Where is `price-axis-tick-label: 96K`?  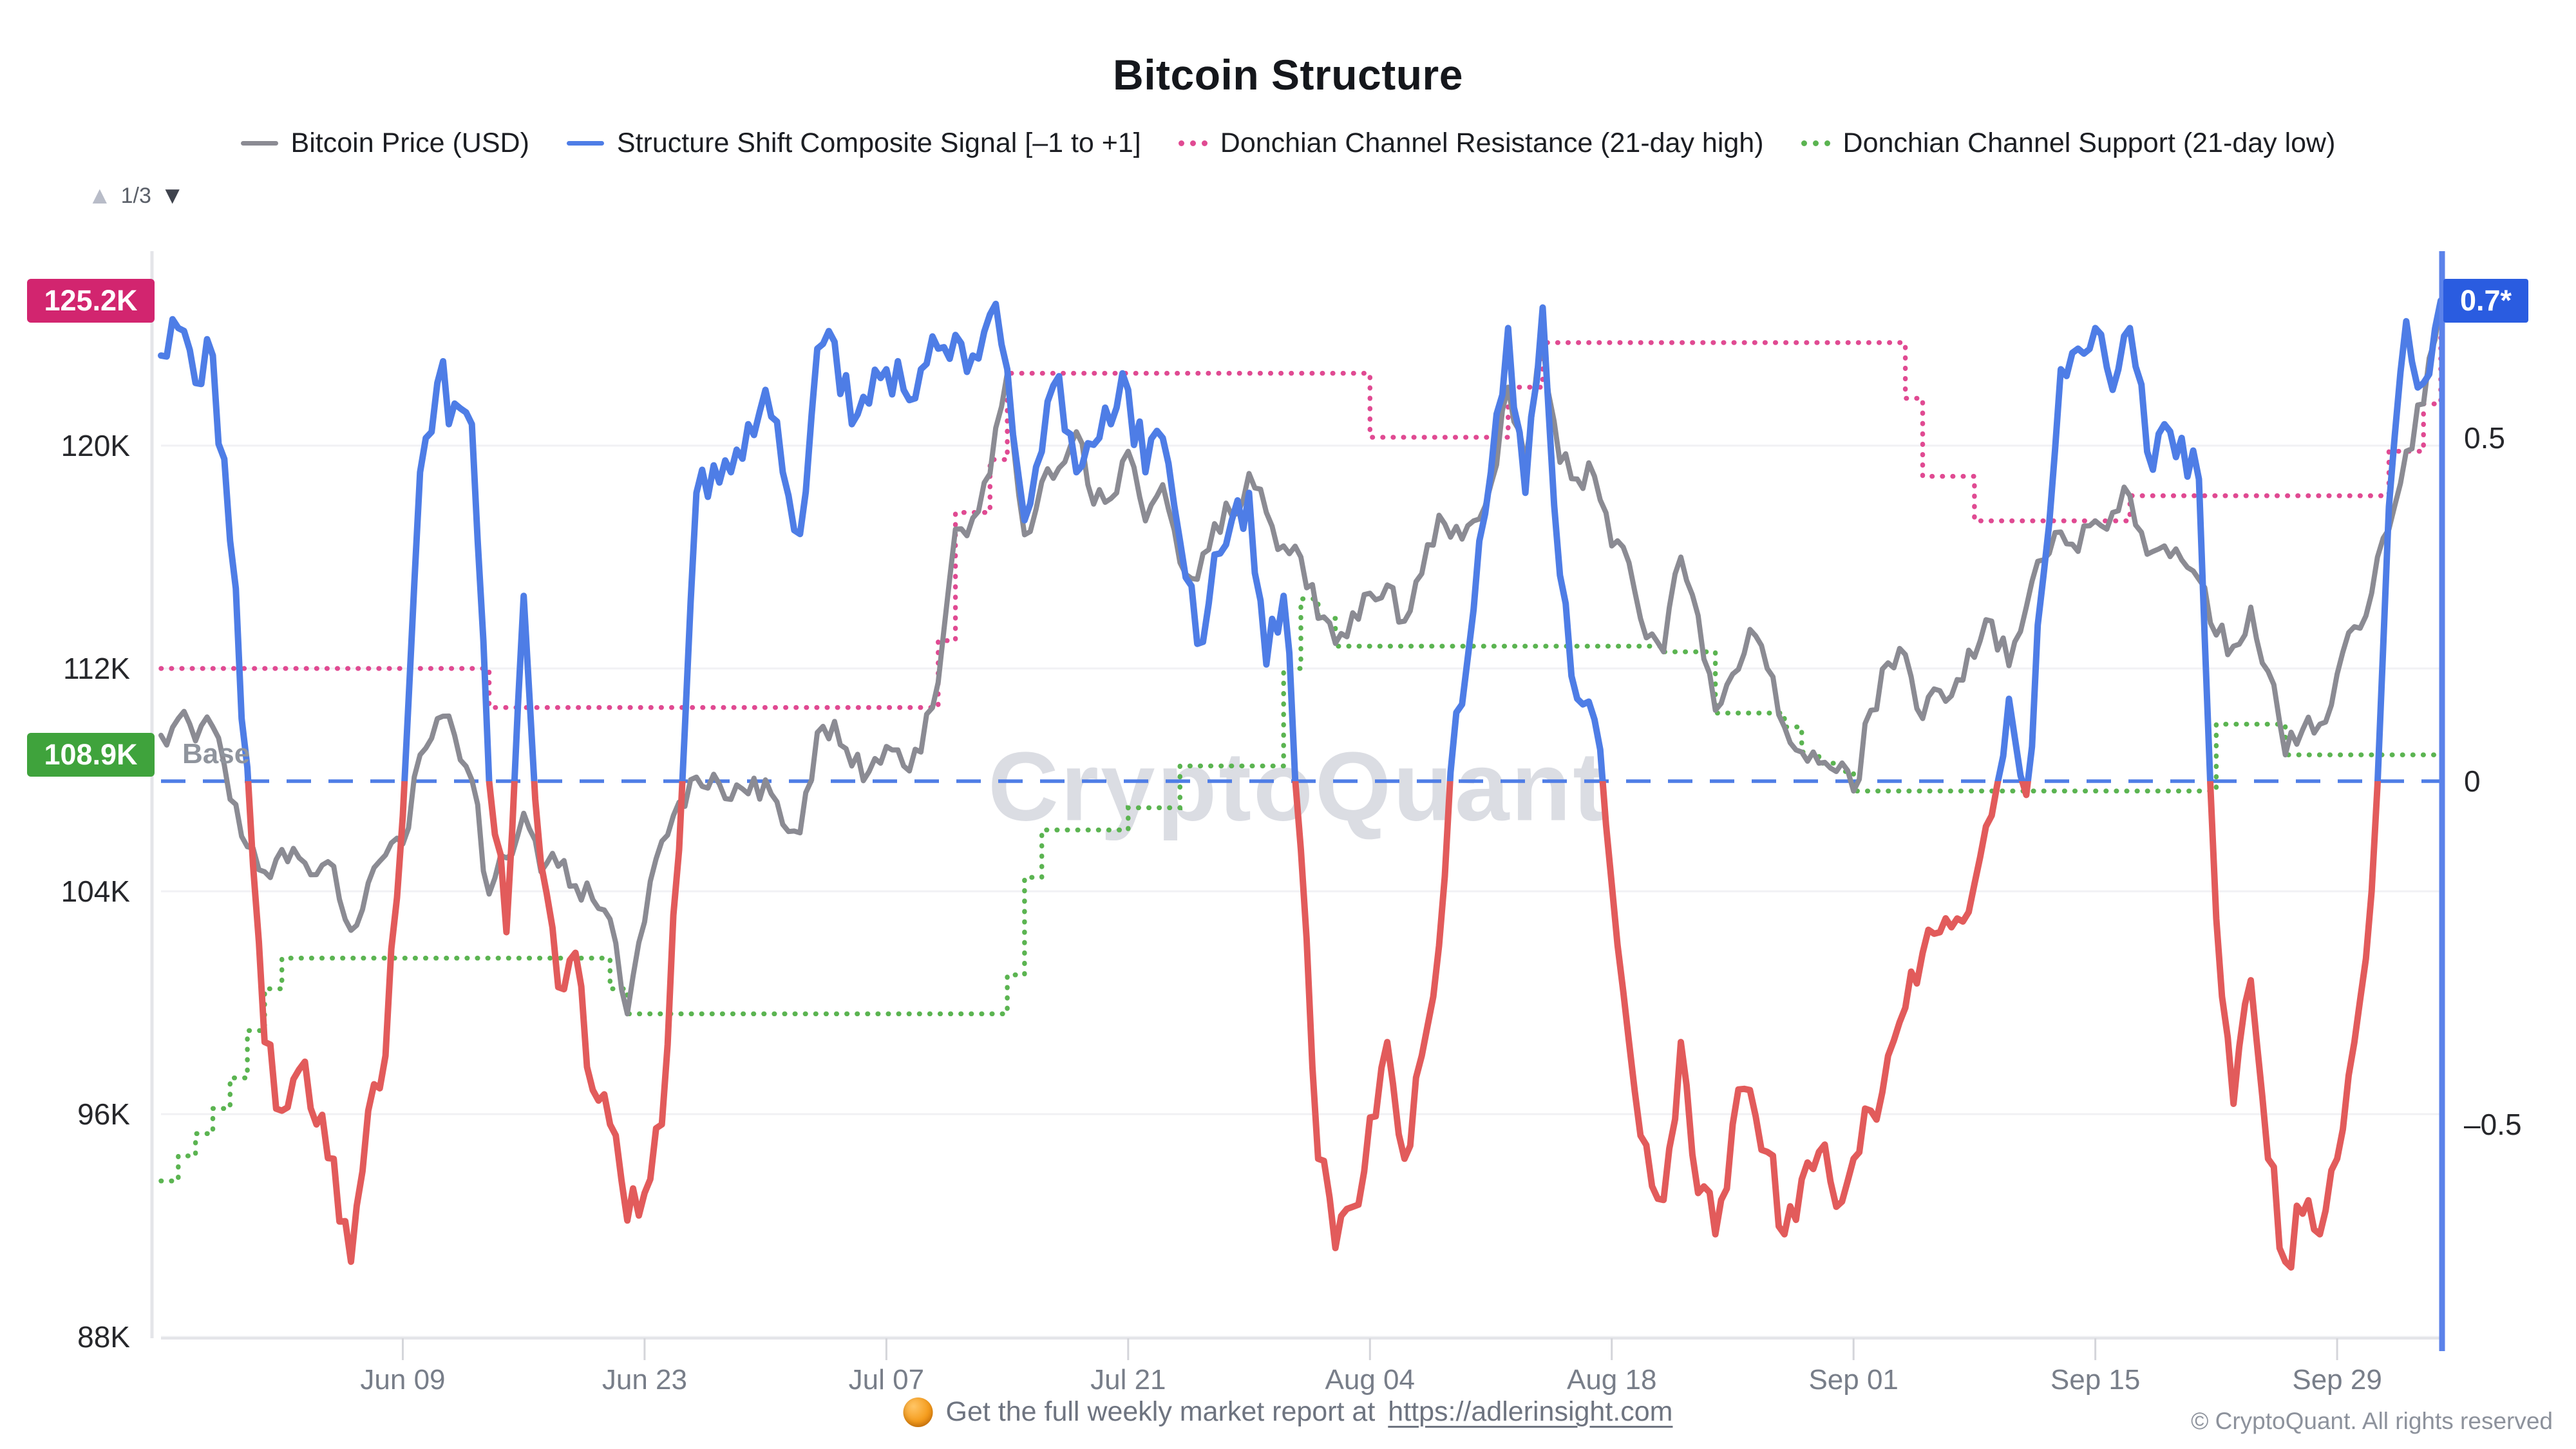
price-axis-tick-label: 96K is located at coordinates (104, 1114).